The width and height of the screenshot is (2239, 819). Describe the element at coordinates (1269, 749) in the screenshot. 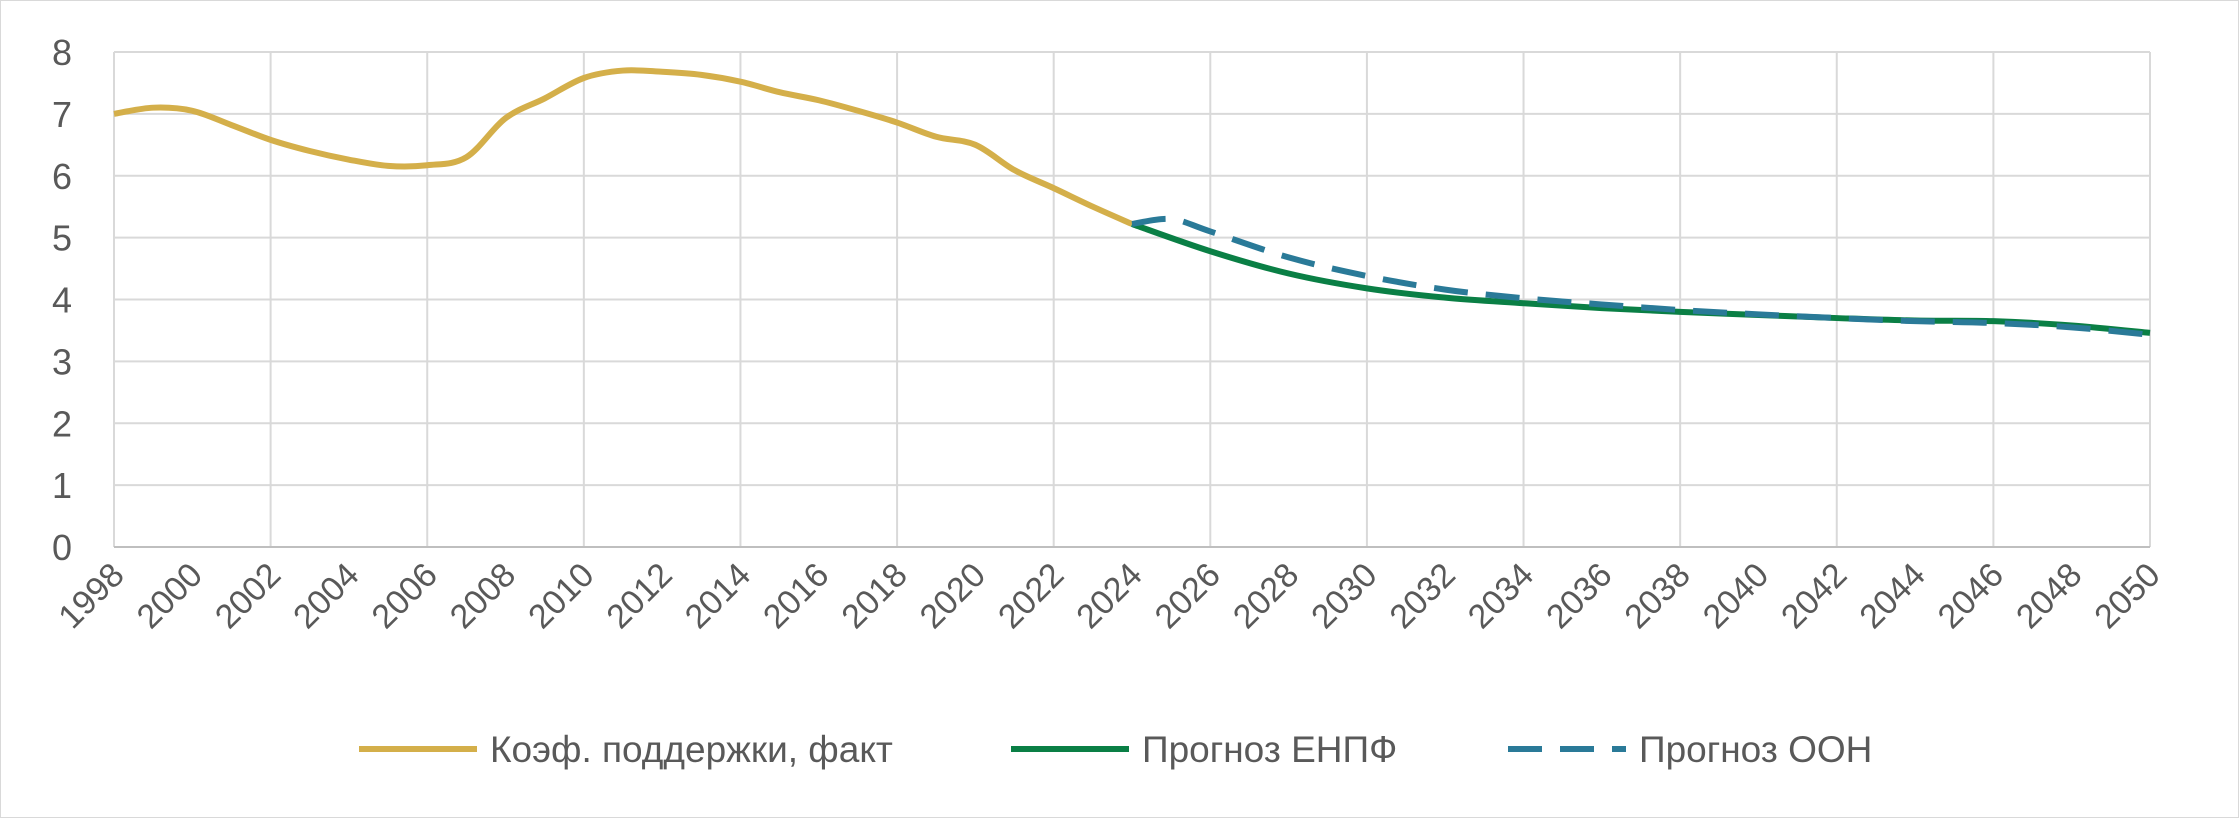

I see `legend-label-2: Прогноз ЕНПФ` at that location.